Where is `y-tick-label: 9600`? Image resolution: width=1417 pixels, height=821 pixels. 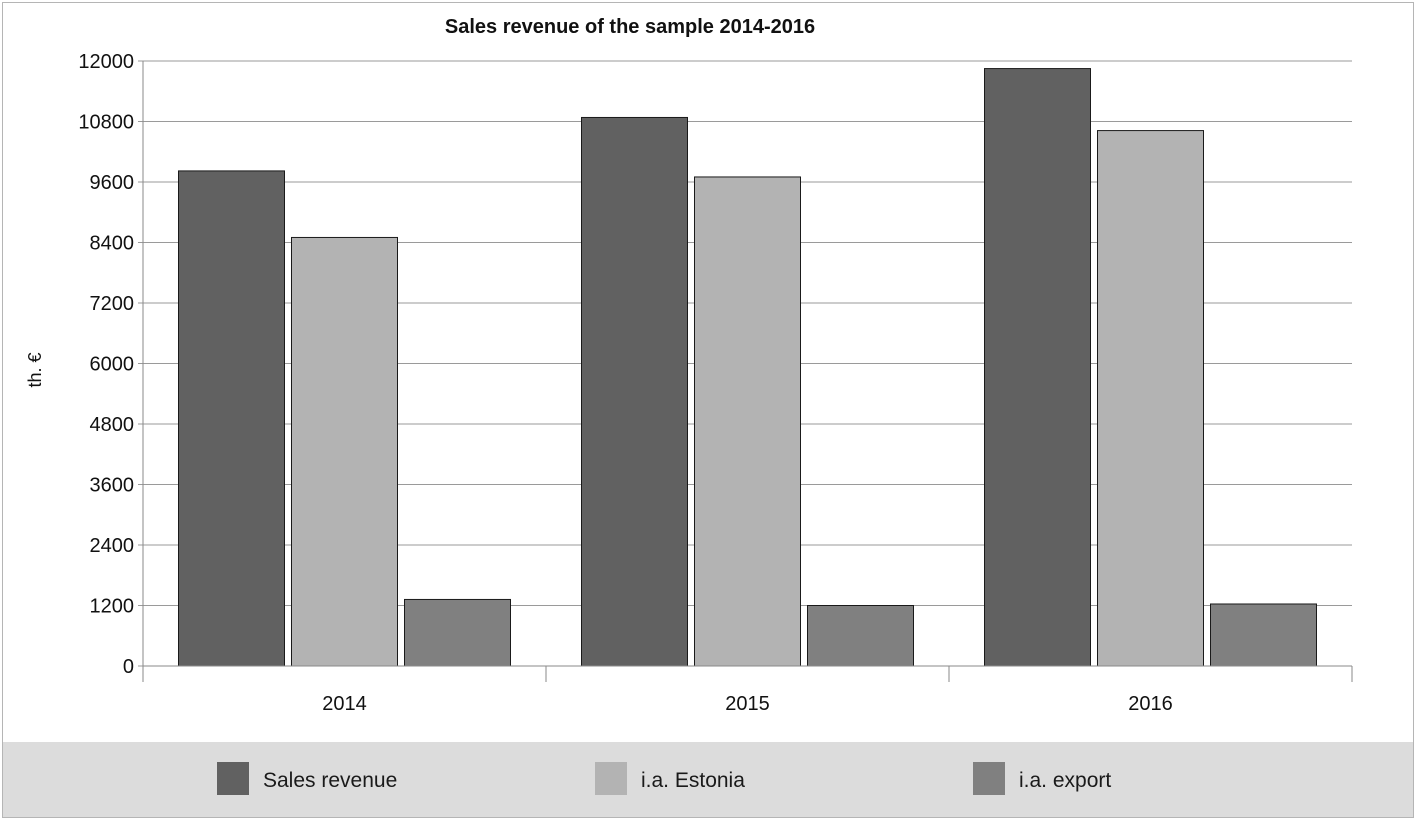
y-tick-label: 9600 is located at coordinates (112, 183).